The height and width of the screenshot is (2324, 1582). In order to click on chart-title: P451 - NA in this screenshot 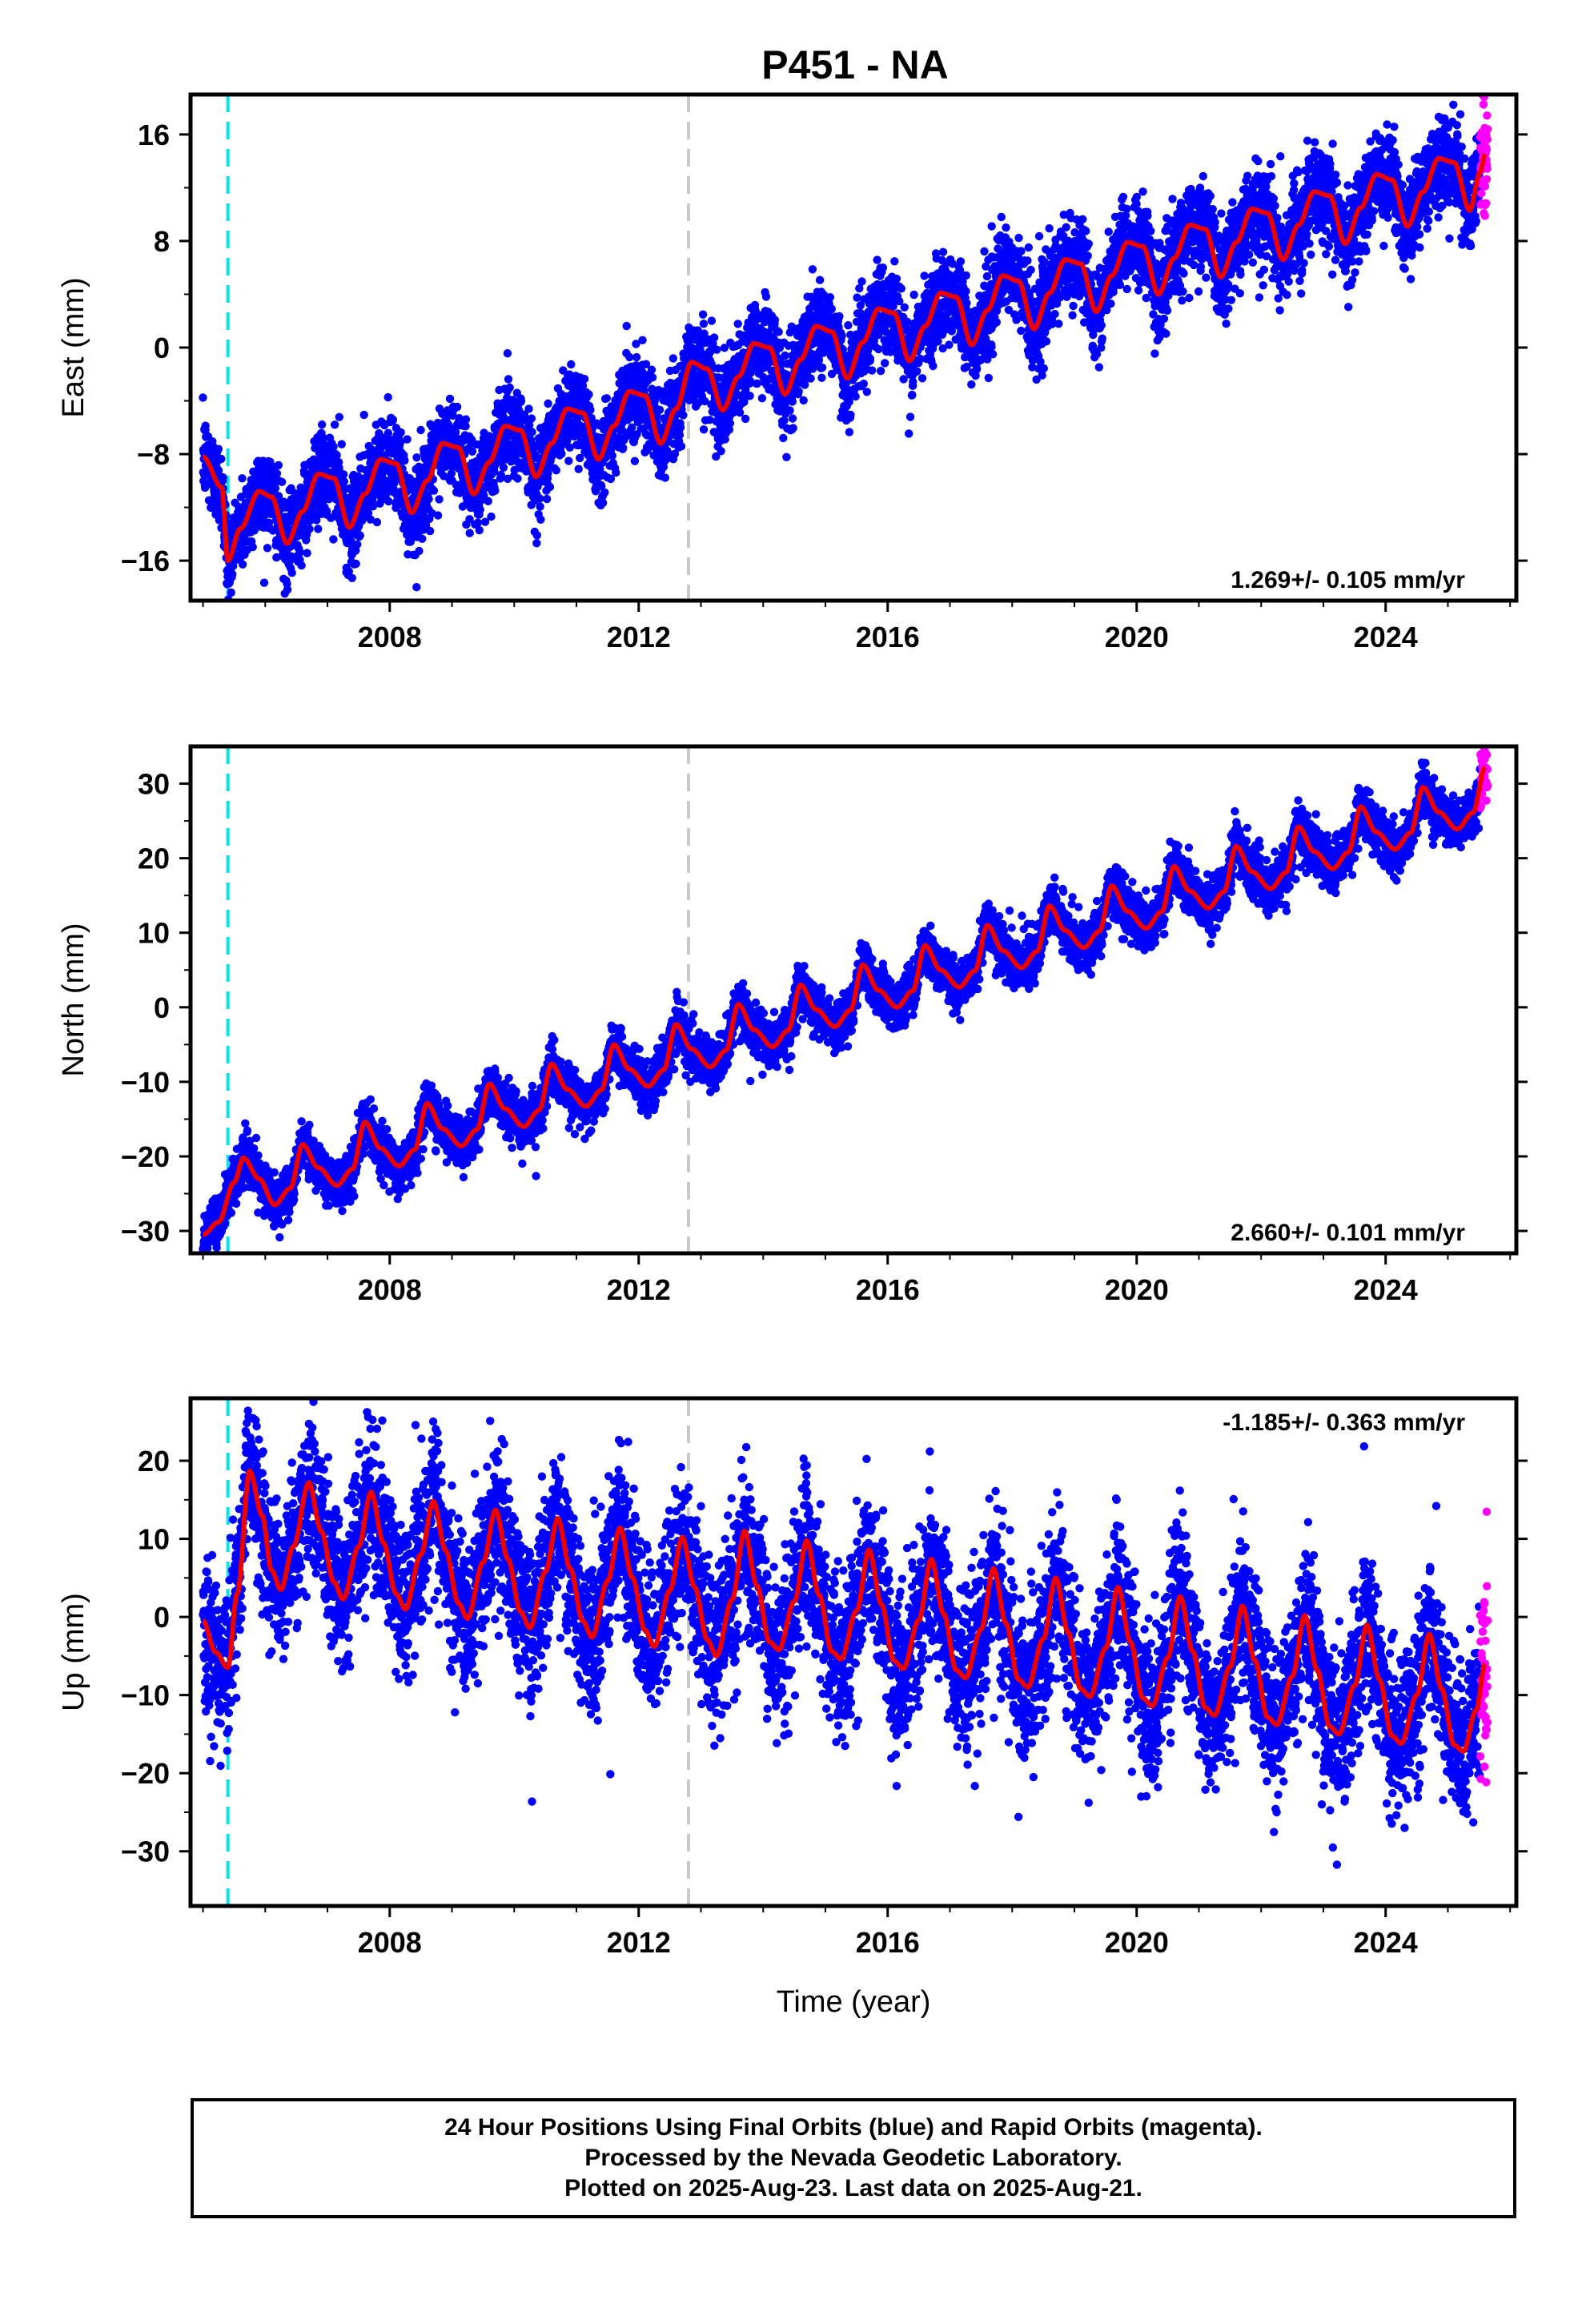, I will do `click(854, 64)`.